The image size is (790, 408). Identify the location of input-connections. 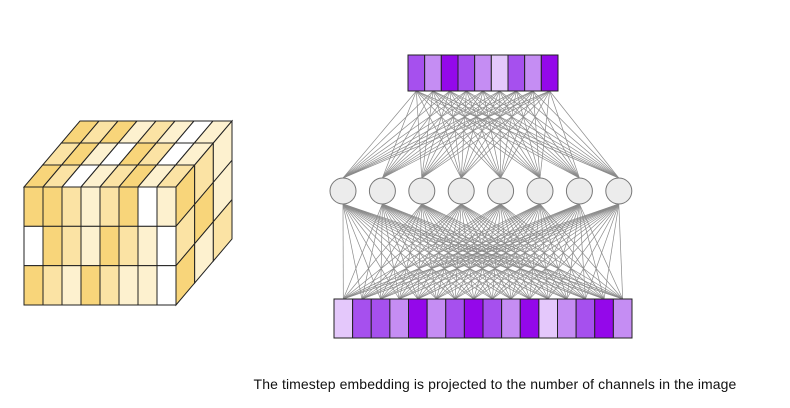
(483, 251).